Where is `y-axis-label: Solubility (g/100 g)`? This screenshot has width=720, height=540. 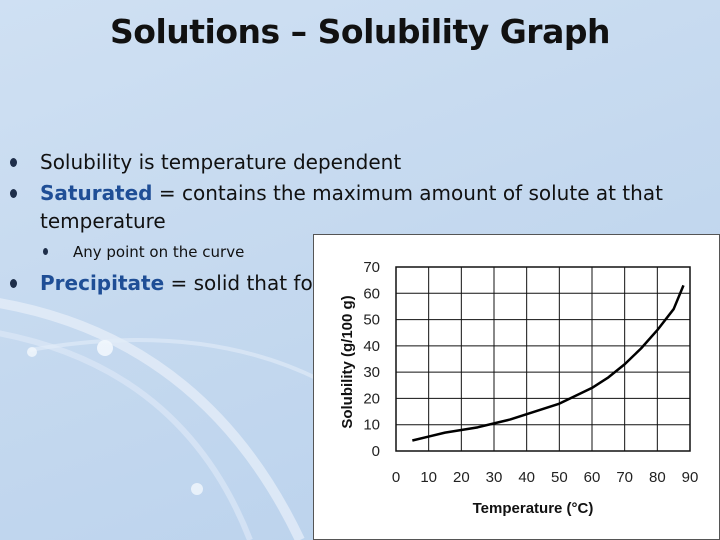
y-axis-label: Solubility (g/100 g) is located at coordinates (347, 361).